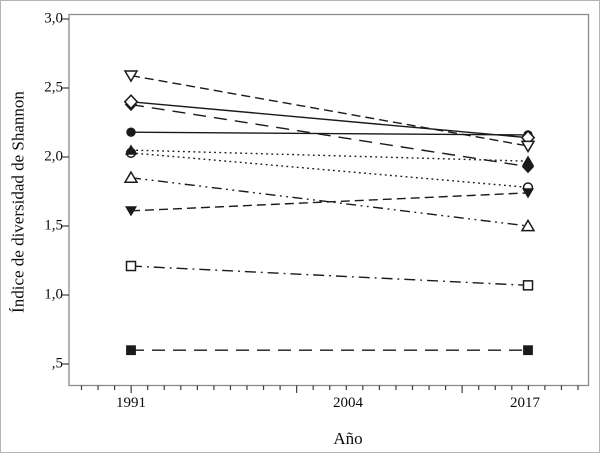 The image size is (600, 453). What do you see at coordinates (329, 350) in the screenshot?
I see `series-markers-filled-square-longdash` at bounding box center [329, 350].